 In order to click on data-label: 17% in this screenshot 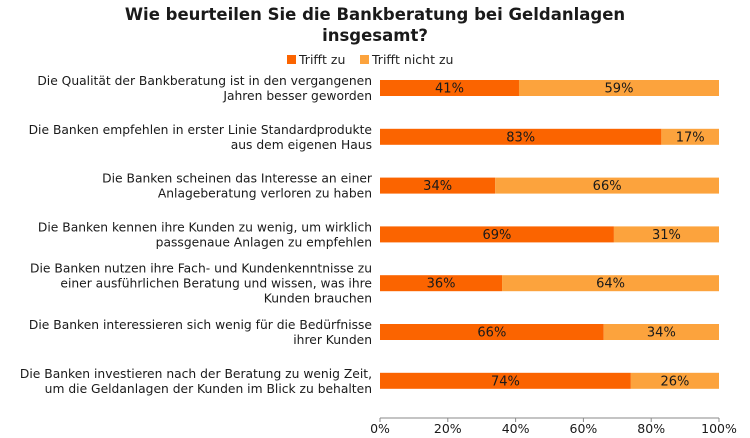, I will do `click(690, 137)`.